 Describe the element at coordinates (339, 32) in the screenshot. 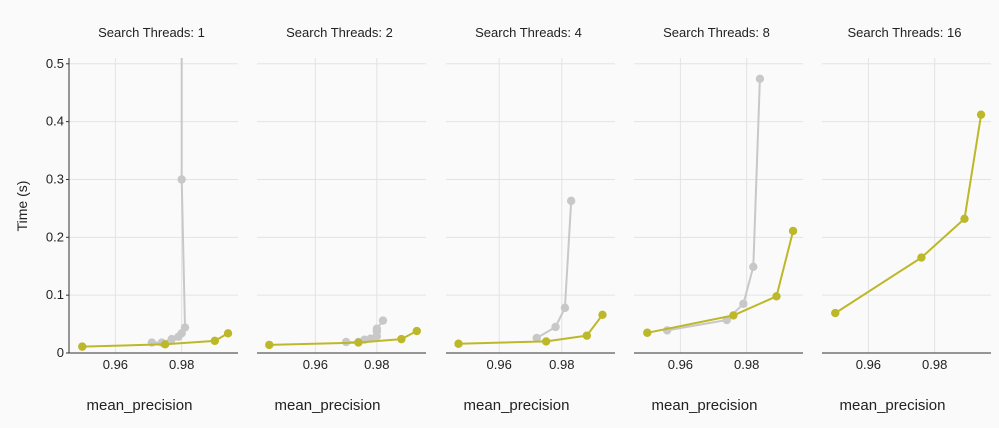

I see `panel-title: Search Threads: 2` at that location.